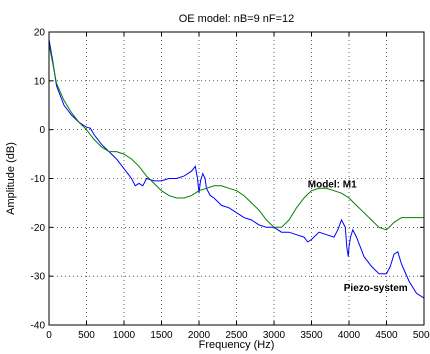 The width and height of the screenshot is (430, 354). I want to click on y-tick-label: -10, so click(38, 179).